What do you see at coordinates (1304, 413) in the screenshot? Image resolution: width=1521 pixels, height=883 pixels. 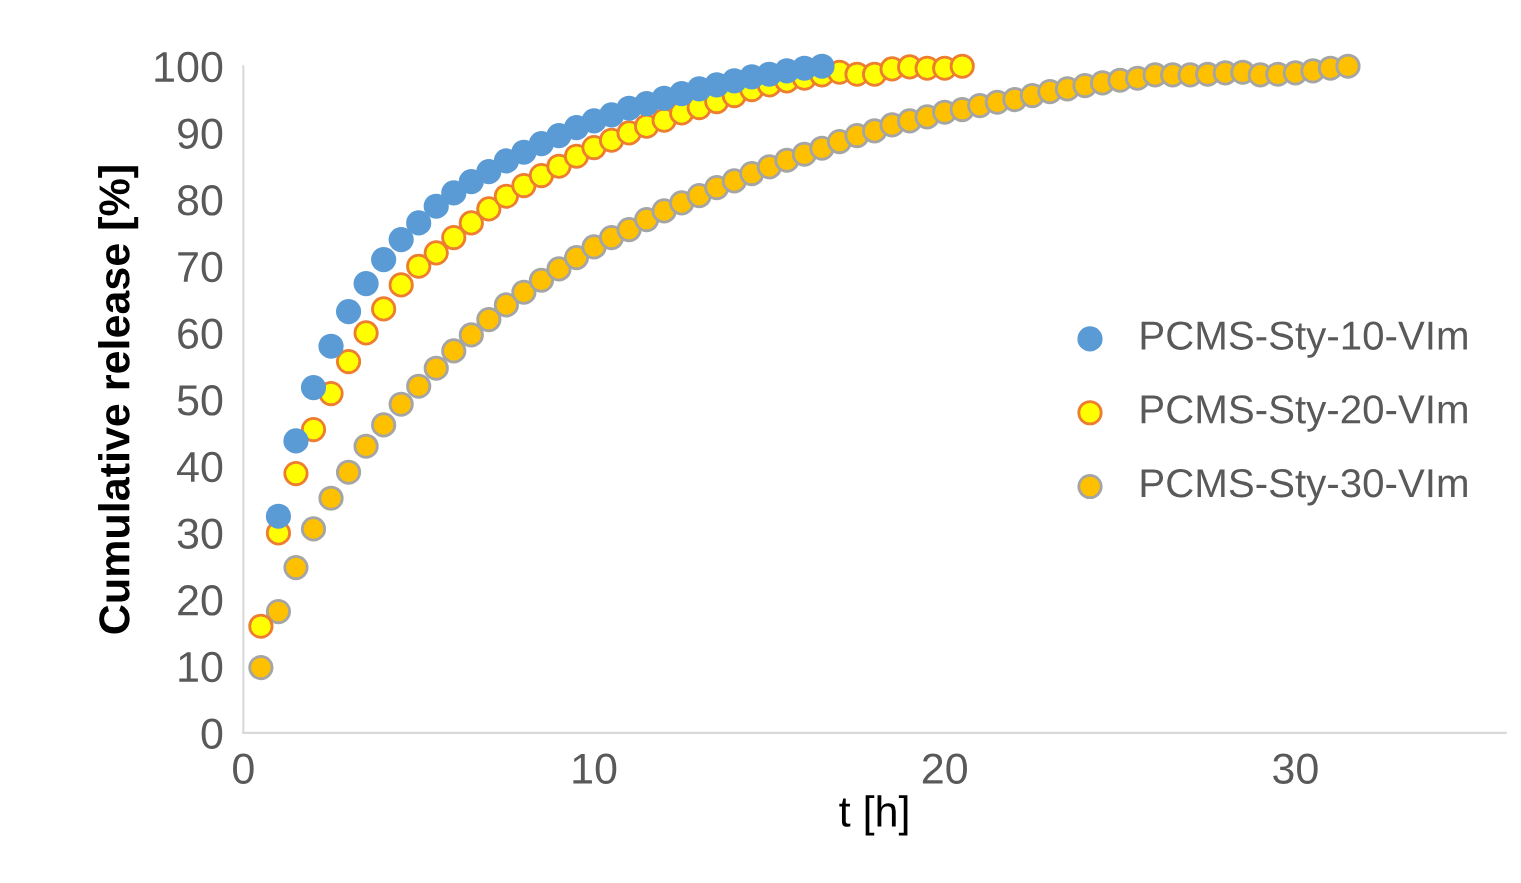 I see `legend-label: PCMS-Sty-20-VIm` at bounding box center [1304, 413].